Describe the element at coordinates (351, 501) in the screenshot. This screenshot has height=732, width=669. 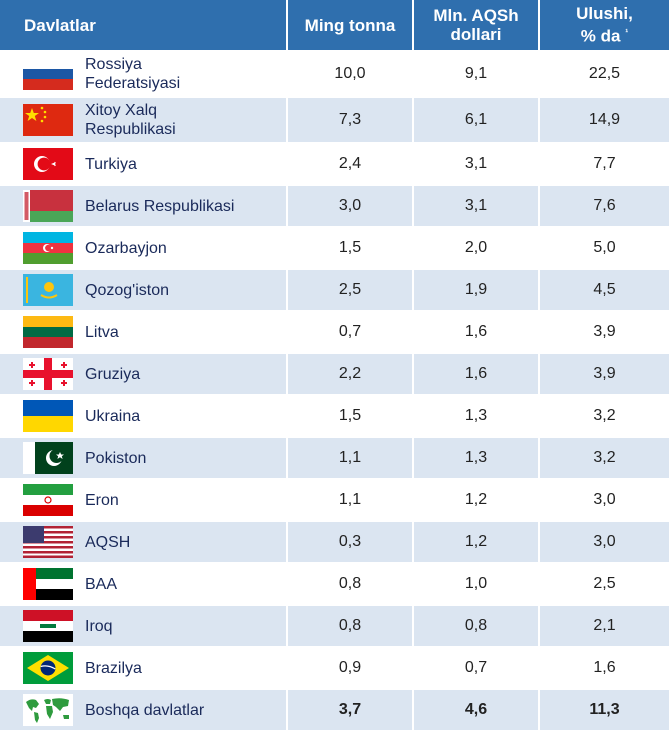
I see `tonnes-cell: 1,1` at that location.